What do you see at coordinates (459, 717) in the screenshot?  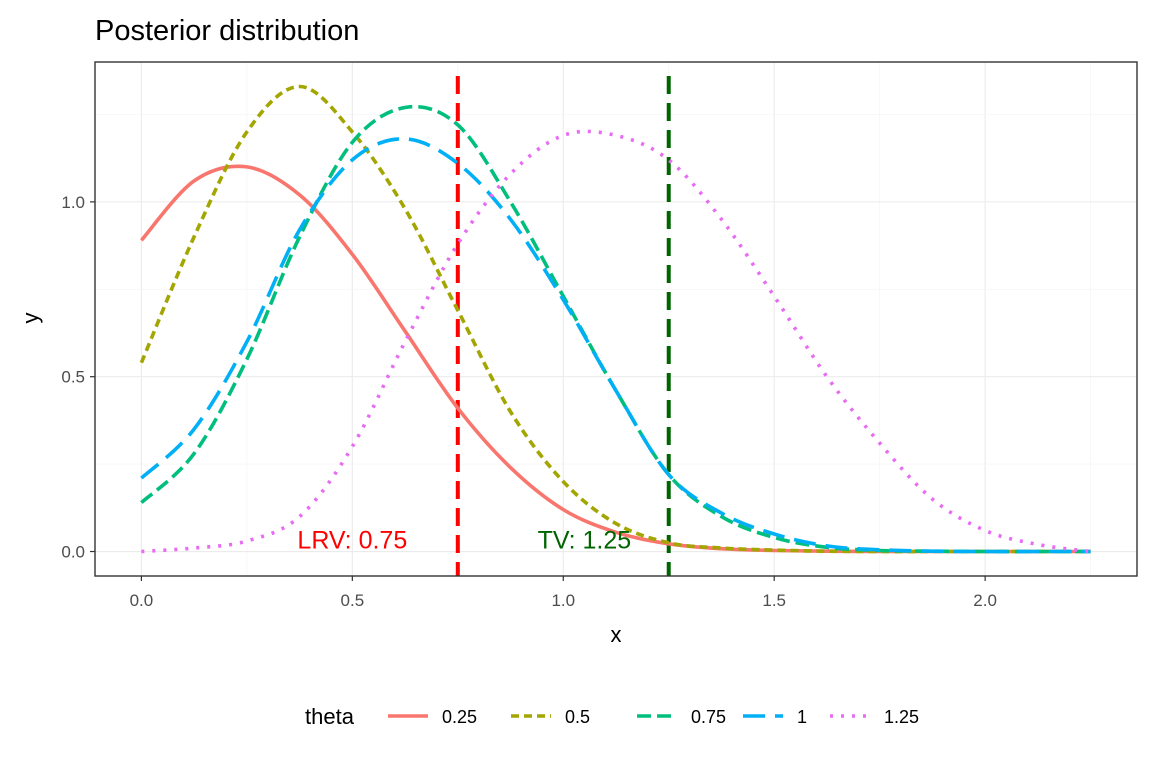 I see `legend-label: 0.25` at bounding box center [459, 717].